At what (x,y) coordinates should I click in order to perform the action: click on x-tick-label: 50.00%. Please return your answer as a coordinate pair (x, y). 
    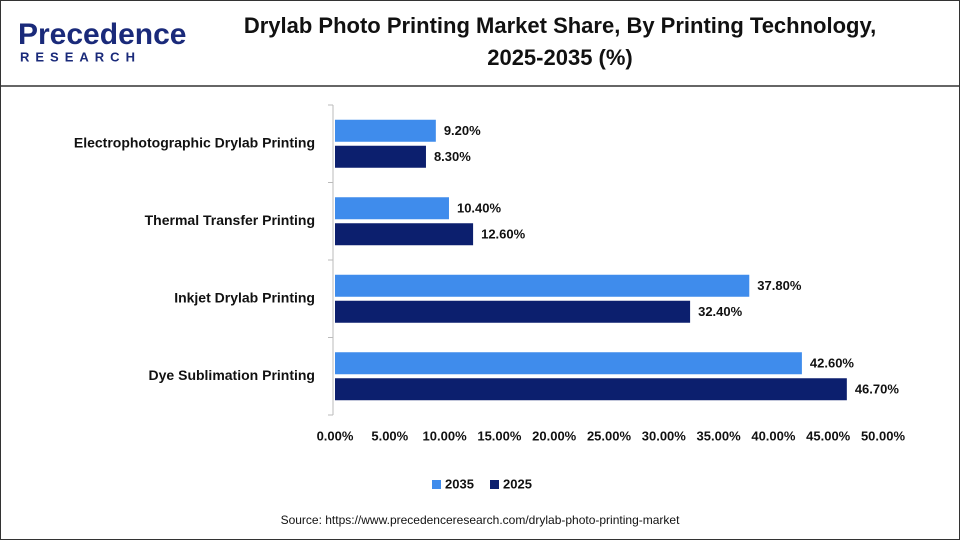
    Looking at the image, I should click on (883, 435).